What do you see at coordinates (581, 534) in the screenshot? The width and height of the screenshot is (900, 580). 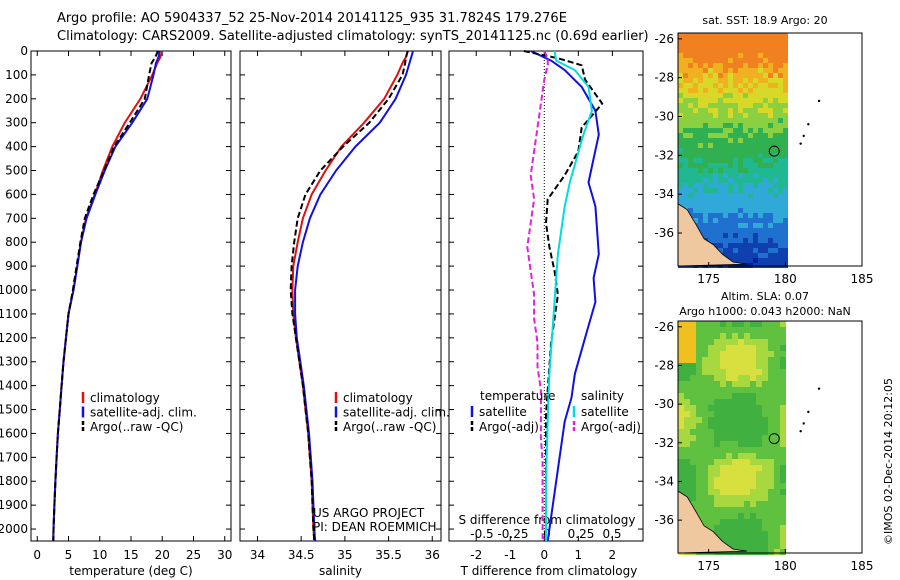 I see `s-tick-label: 0.25` at bounding box center [581, 534].